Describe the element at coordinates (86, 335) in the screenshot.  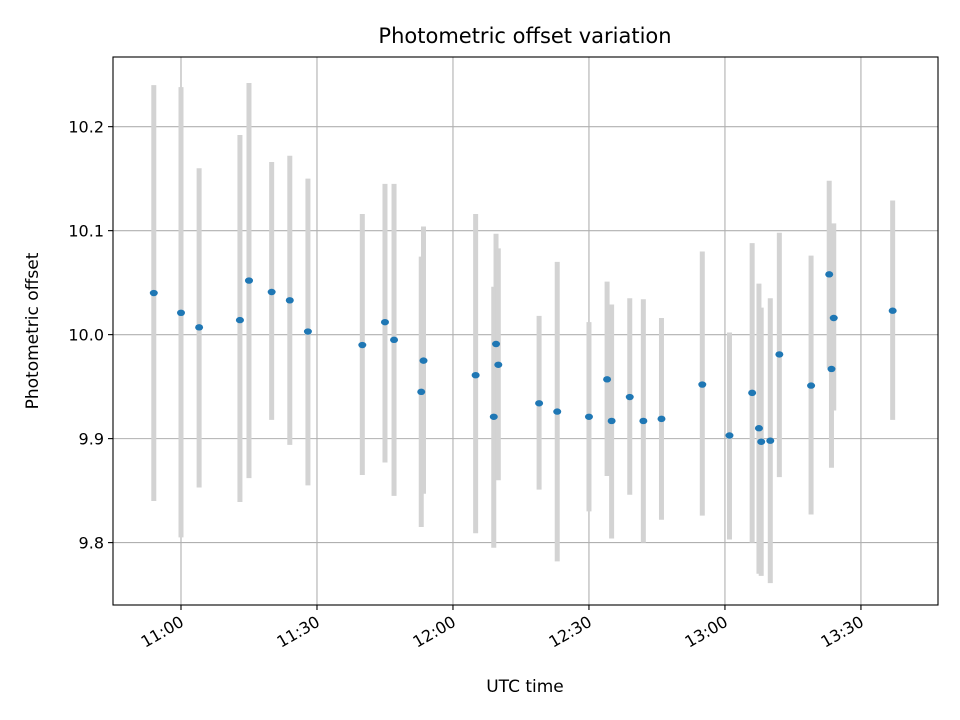
I see `y-tick-label: 10.0` at that location.